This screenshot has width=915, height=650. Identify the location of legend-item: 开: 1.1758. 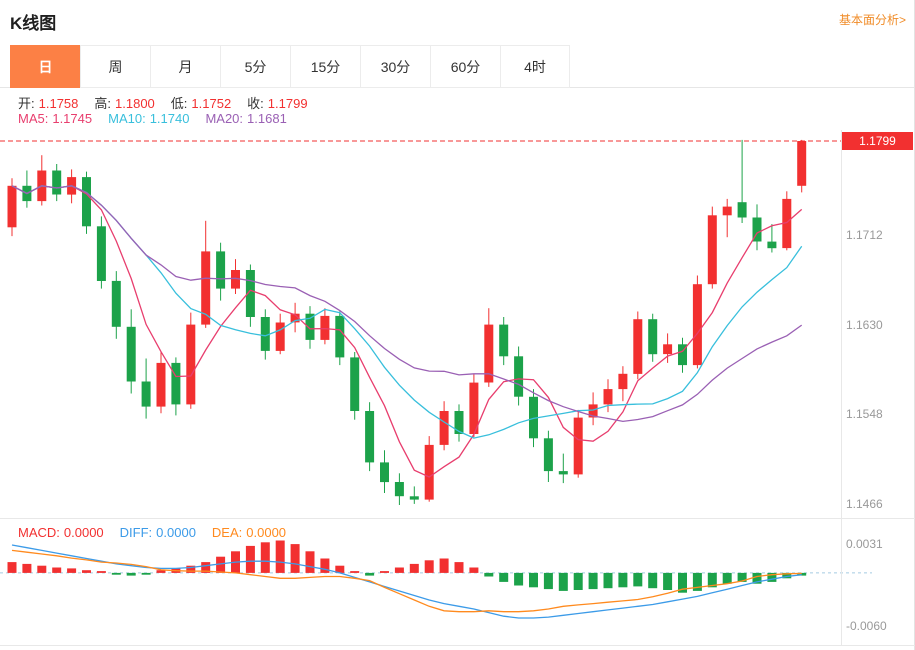
(48, 103).